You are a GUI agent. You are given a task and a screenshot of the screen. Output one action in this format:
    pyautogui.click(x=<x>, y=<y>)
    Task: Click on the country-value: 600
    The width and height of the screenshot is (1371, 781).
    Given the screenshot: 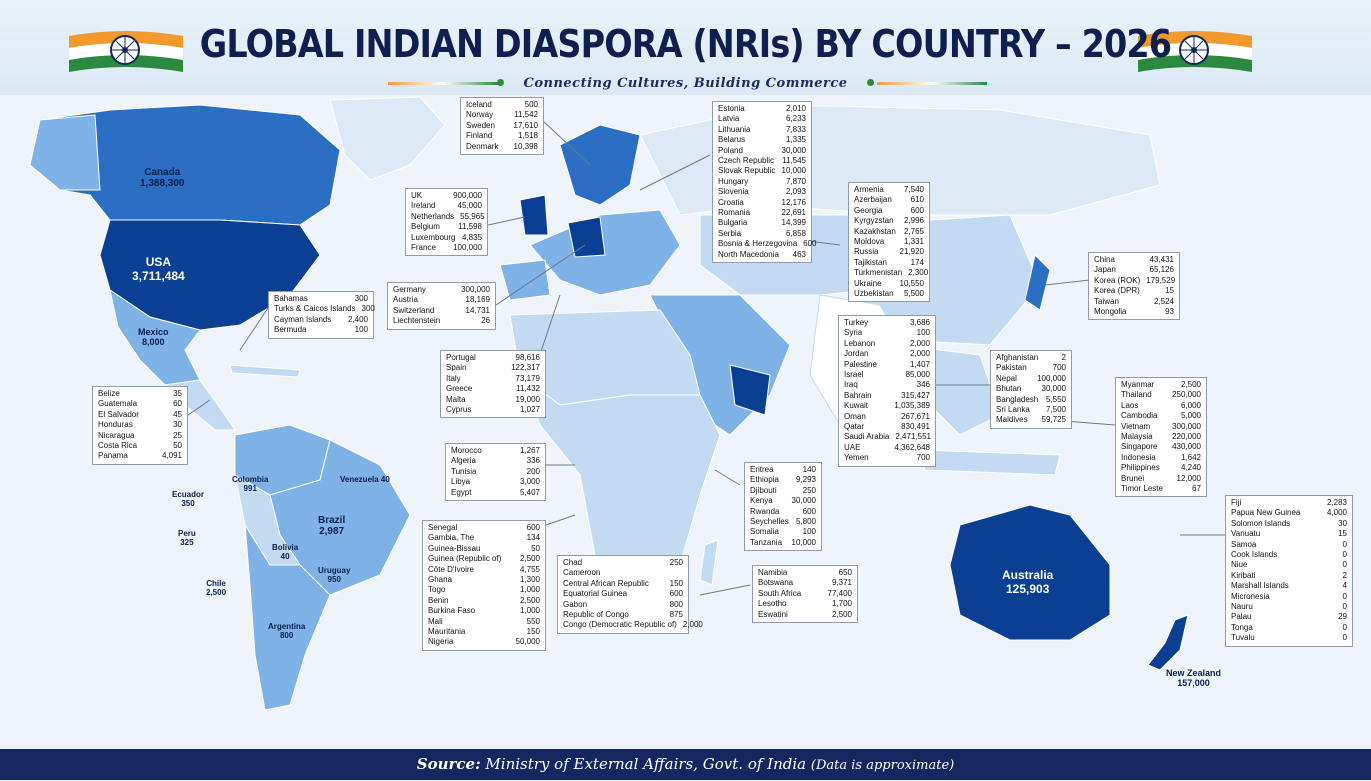 What is the action you would take?
    pyautogui.click(x=810, y=244)
    